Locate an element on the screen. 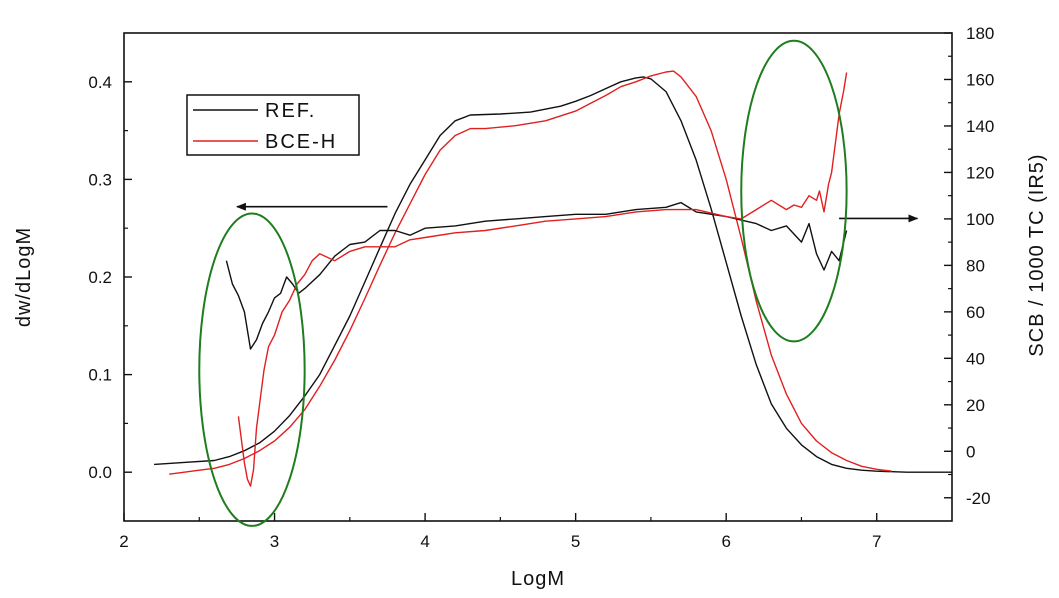 Image resolution: width=1059 pixels, height=598 pixels. y-left-tick-label: 0.0 is located at coordinates (100, 472).